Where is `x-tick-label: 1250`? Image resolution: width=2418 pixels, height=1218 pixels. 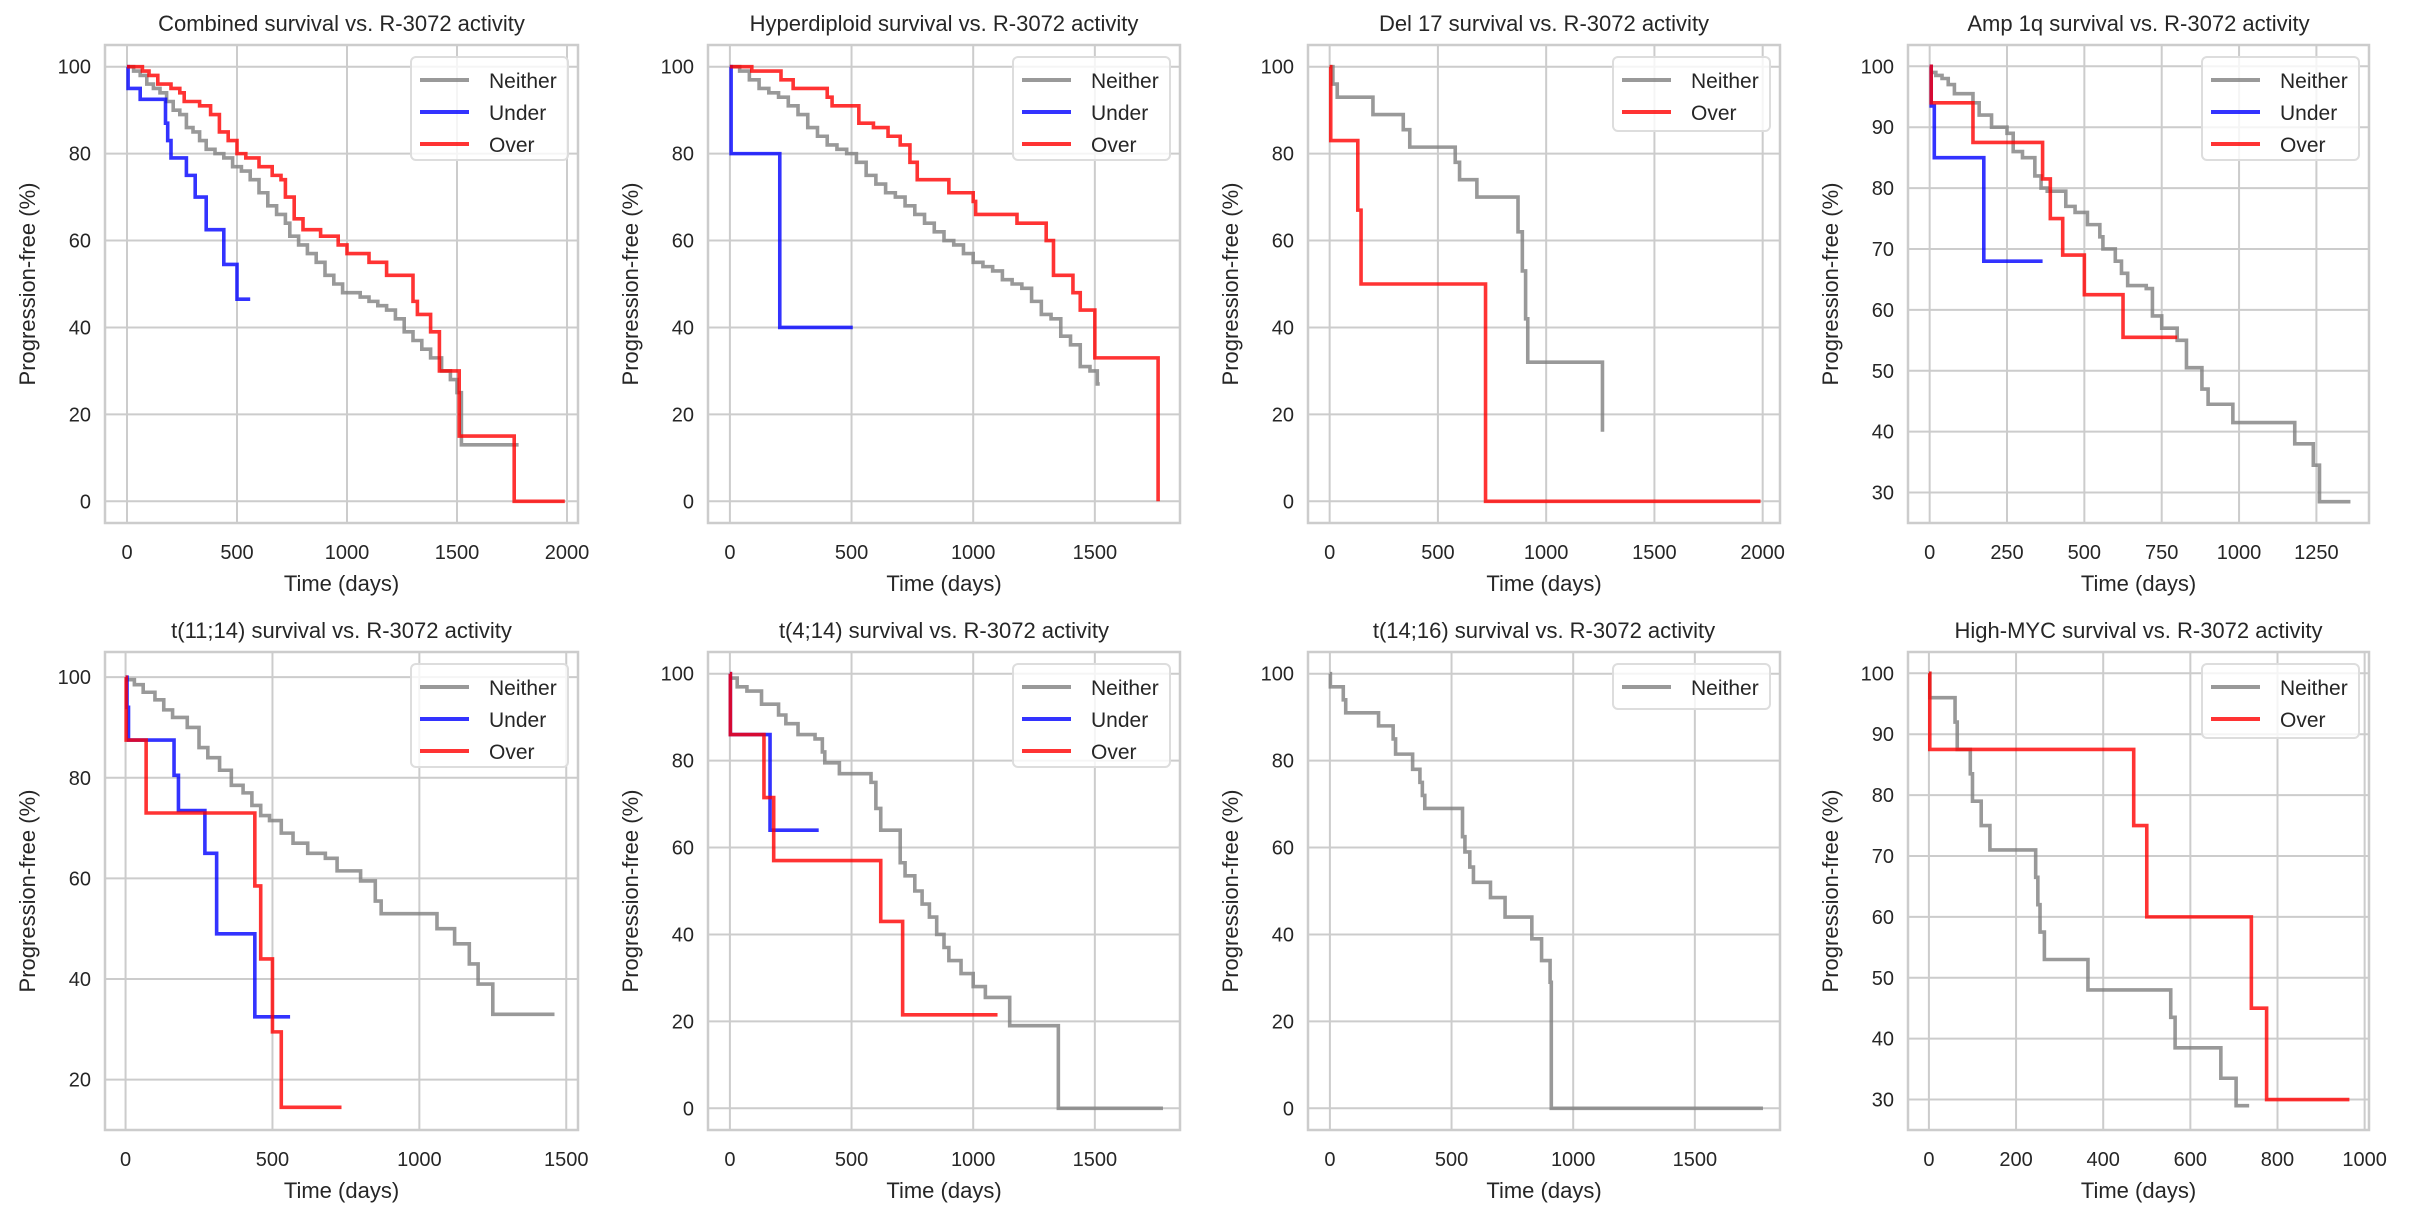
x-tick-label: 1250 is located at coordinates (2316, 553).